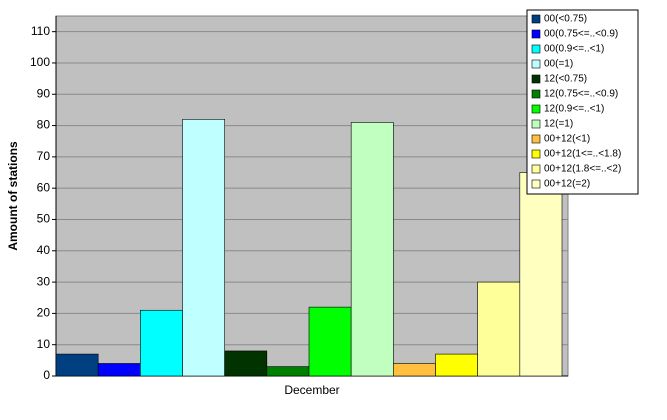  I want to click on legend-label: 12(<0.75), so click(565, 79).